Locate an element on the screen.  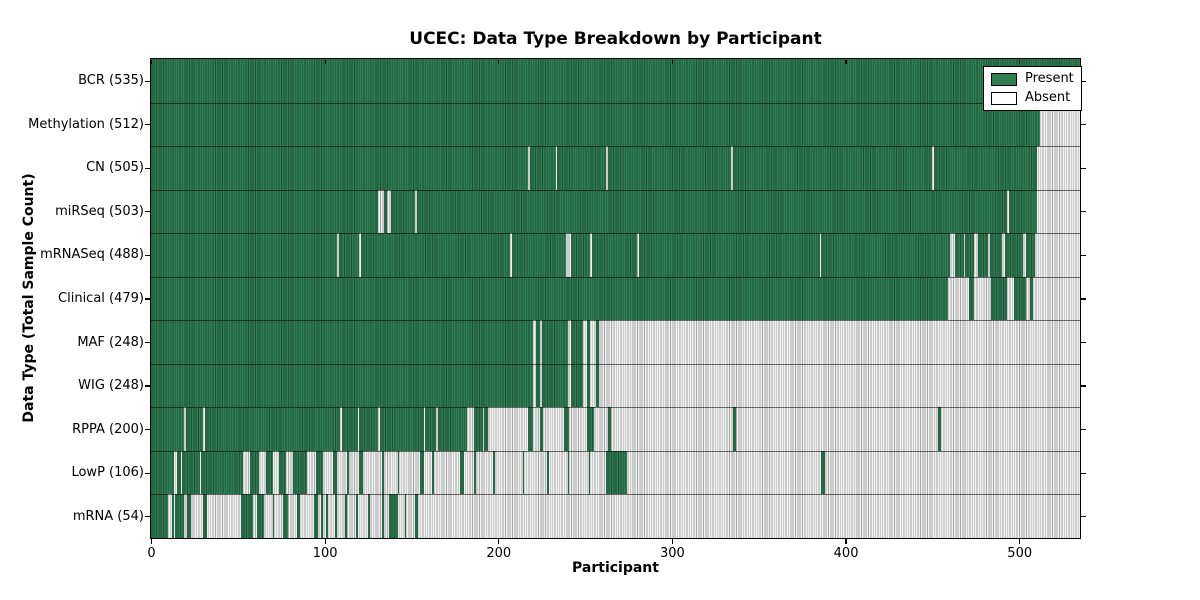
x-tick-label: 100 is located at coordinates (325, 553).